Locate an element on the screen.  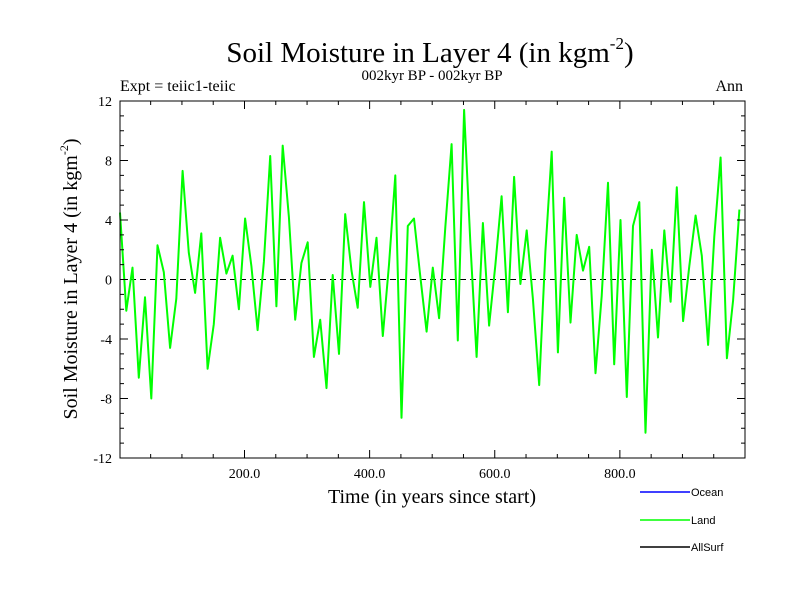
expt-label: Expt = teiic1-teiic is located at coordinates (178, 86).